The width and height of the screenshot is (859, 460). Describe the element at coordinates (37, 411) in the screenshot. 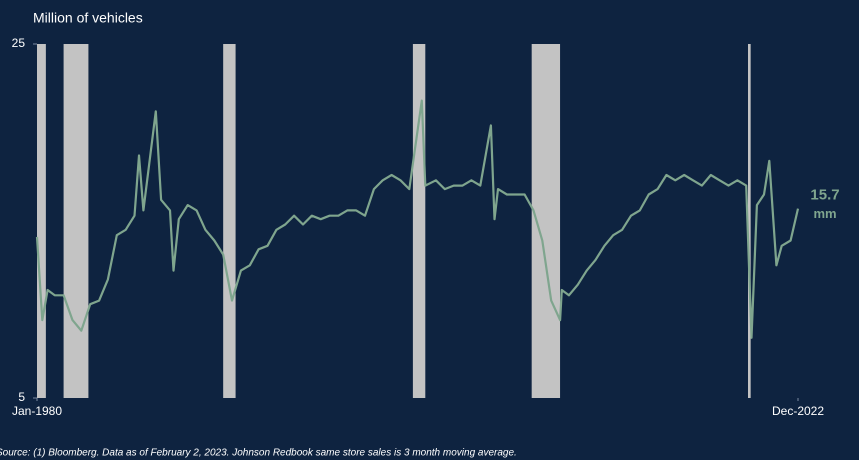

I see `x-tick-label: Jan-1980` at that location.